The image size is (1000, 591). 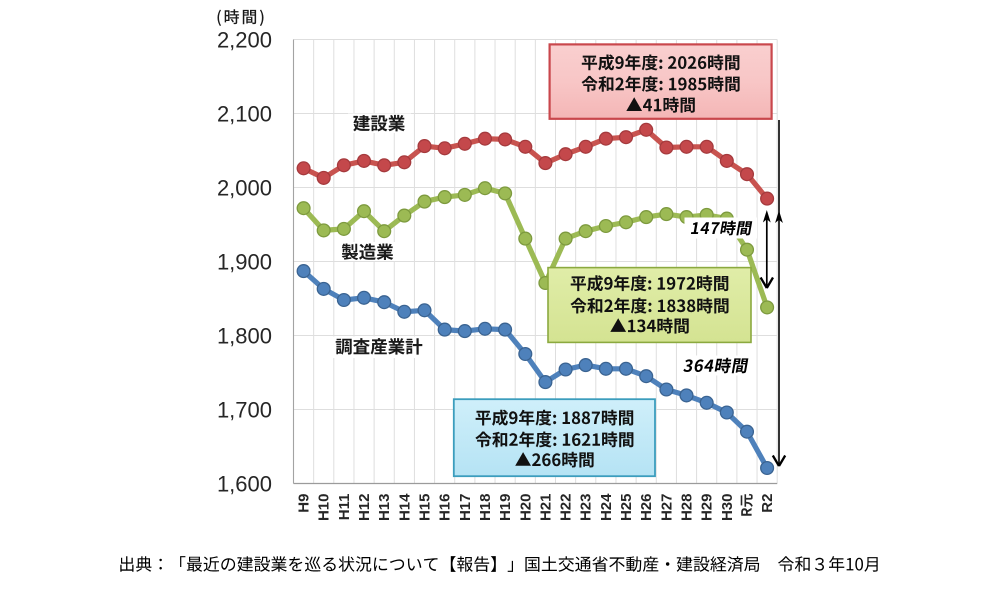 I want to click on svg-text: H15, so click(x=425, y=508).